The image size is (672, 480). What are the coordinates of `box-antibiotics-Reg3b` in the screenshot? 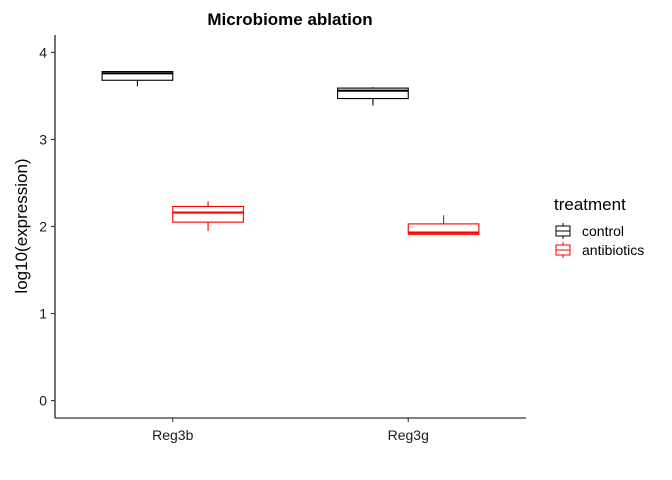 It's located at (208, 216).